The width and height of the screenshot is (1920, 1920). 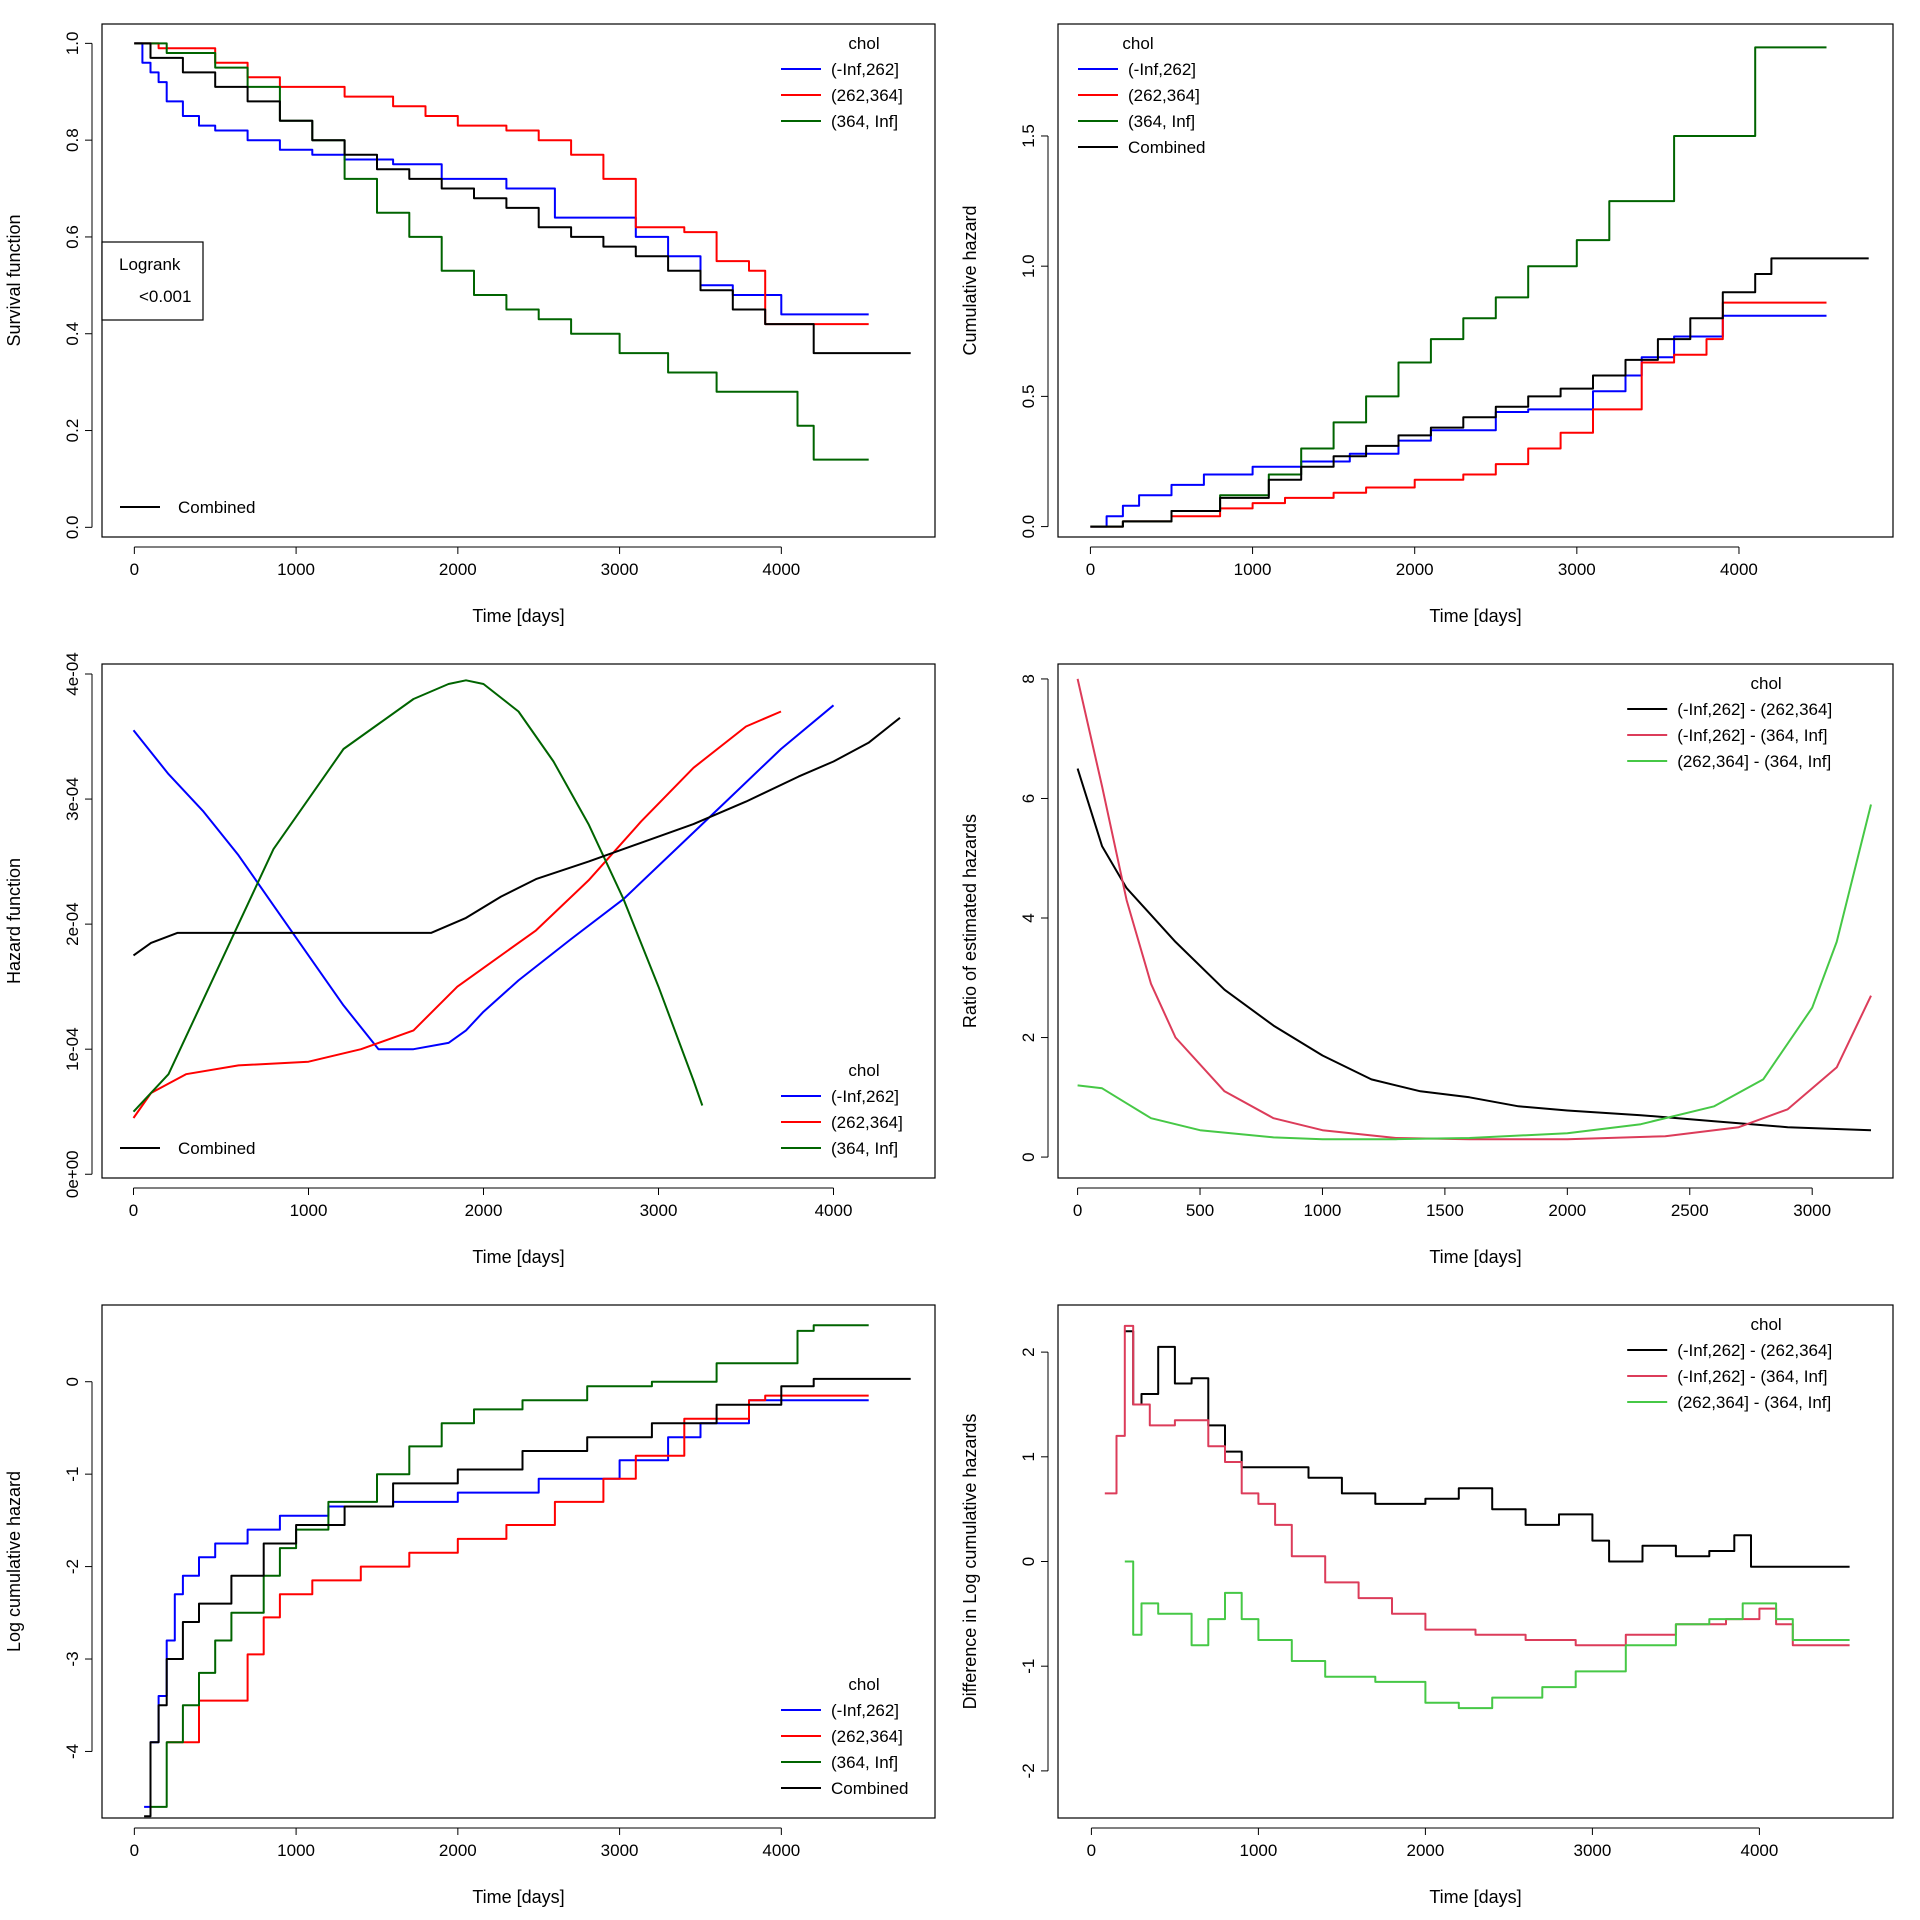 What do you see at coordinates (1028, 678) in the screenshot?
I see `y-tick-label: 8` at bounding box center [1028, 678].